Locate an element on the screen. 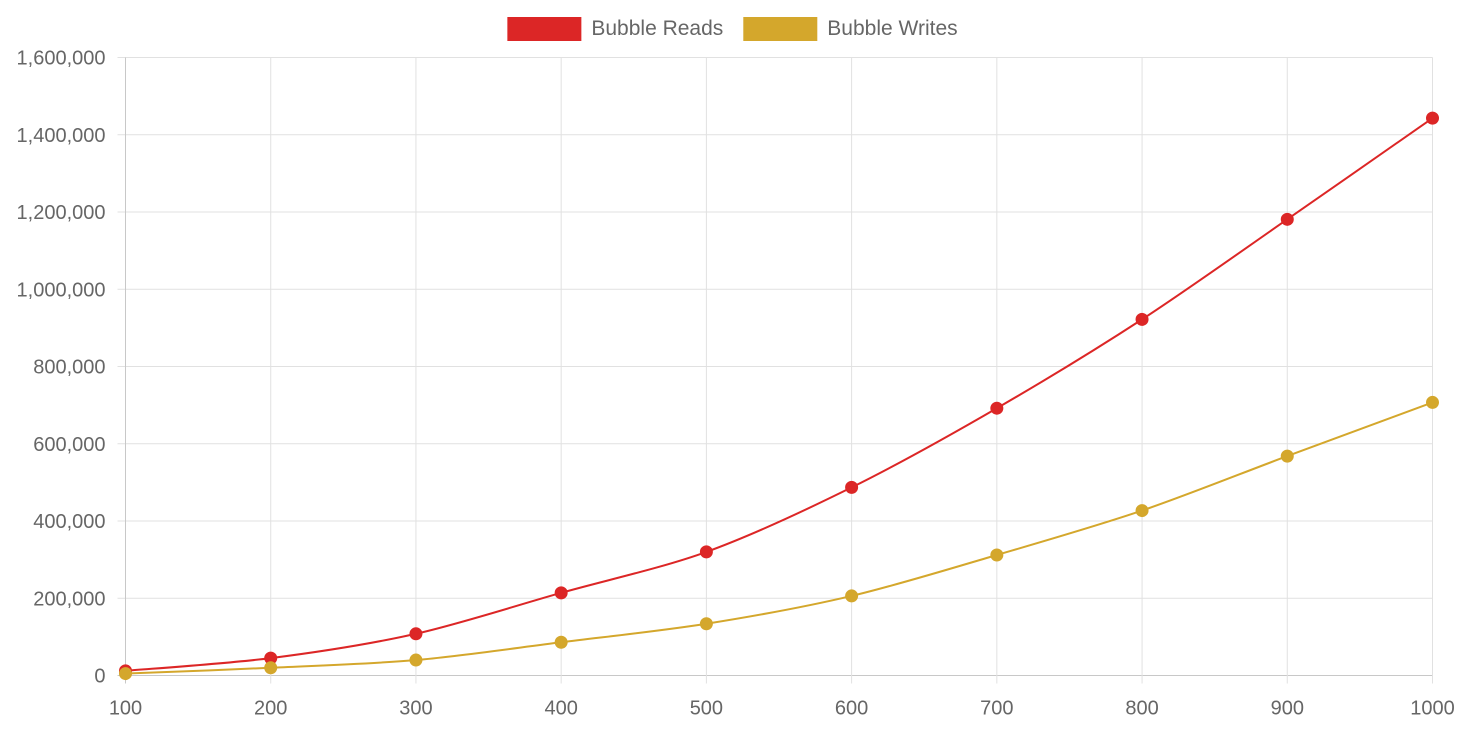 The width and height of the screenshot is (1465, 732). y-tick-label: 600,000 is located at coordinates (69, 445).